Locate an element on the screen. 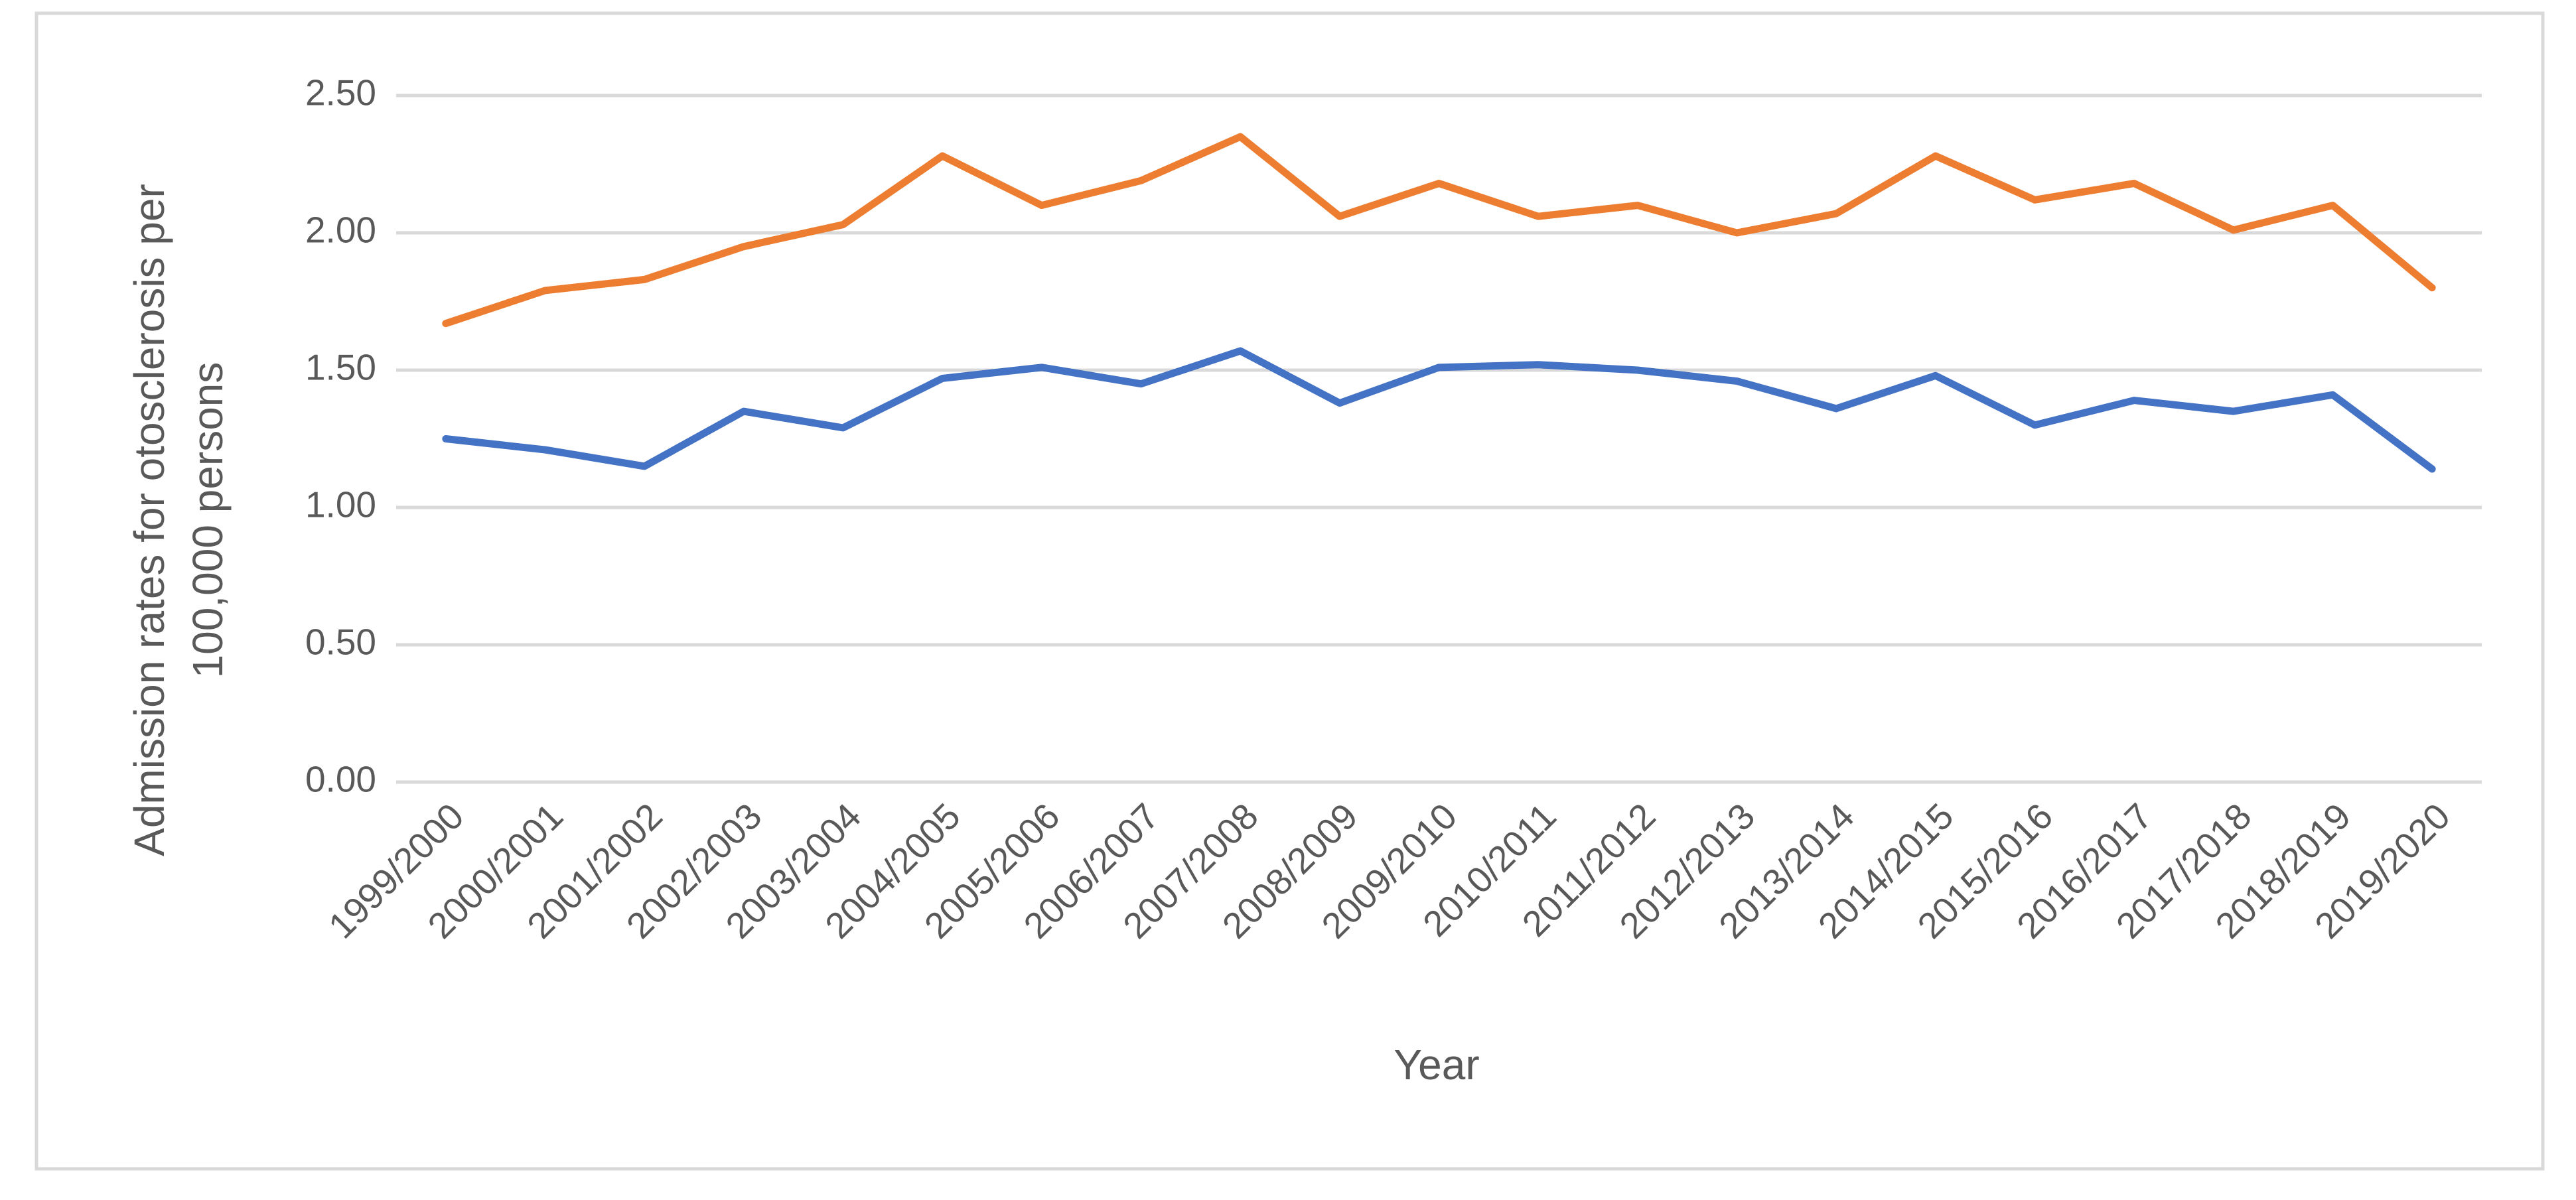 The image size is (2576, 1200). x-axis-title: Year is located at coordinates (1437, 1065).